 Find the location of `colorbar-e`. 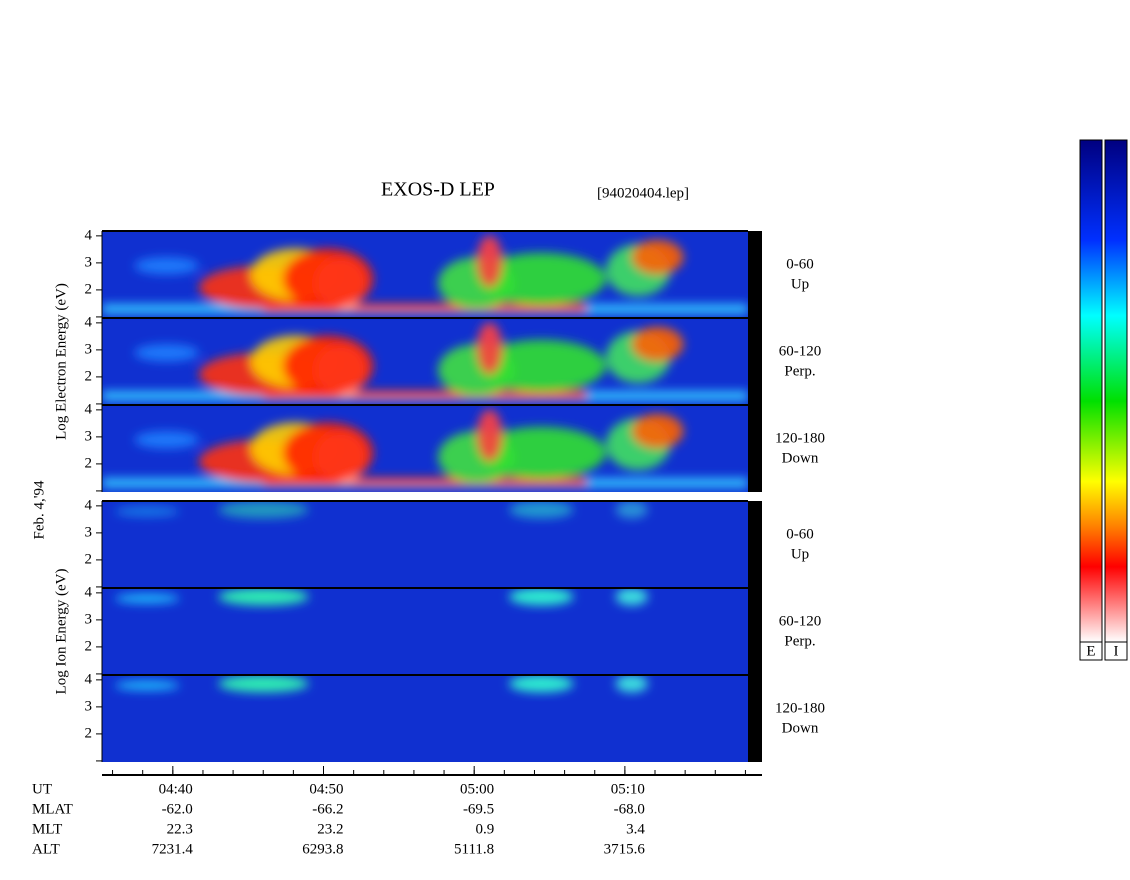

colorbar-e is located at coordinates (1091, 391).